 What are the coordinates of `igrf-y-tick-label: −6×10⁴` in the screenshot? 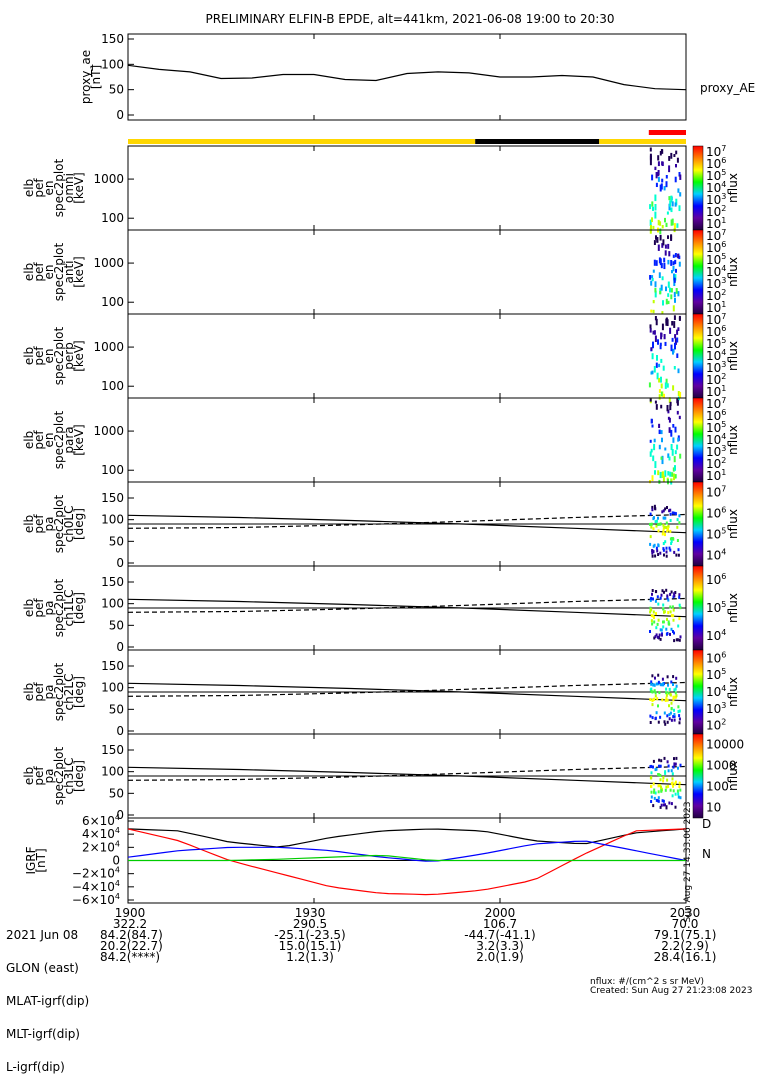 It's located at (96, 899).